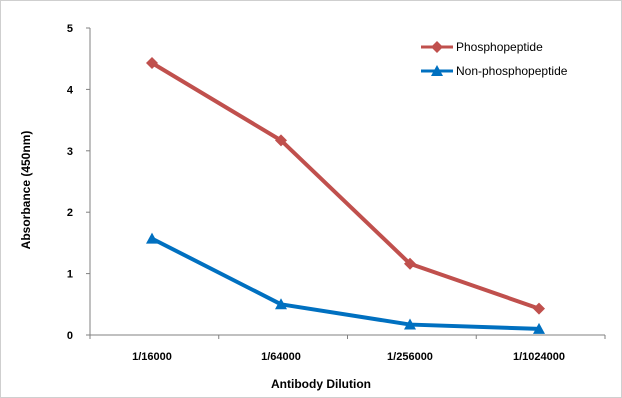  I want to click on x-tick-label: 1/256000, so click(410, 357).